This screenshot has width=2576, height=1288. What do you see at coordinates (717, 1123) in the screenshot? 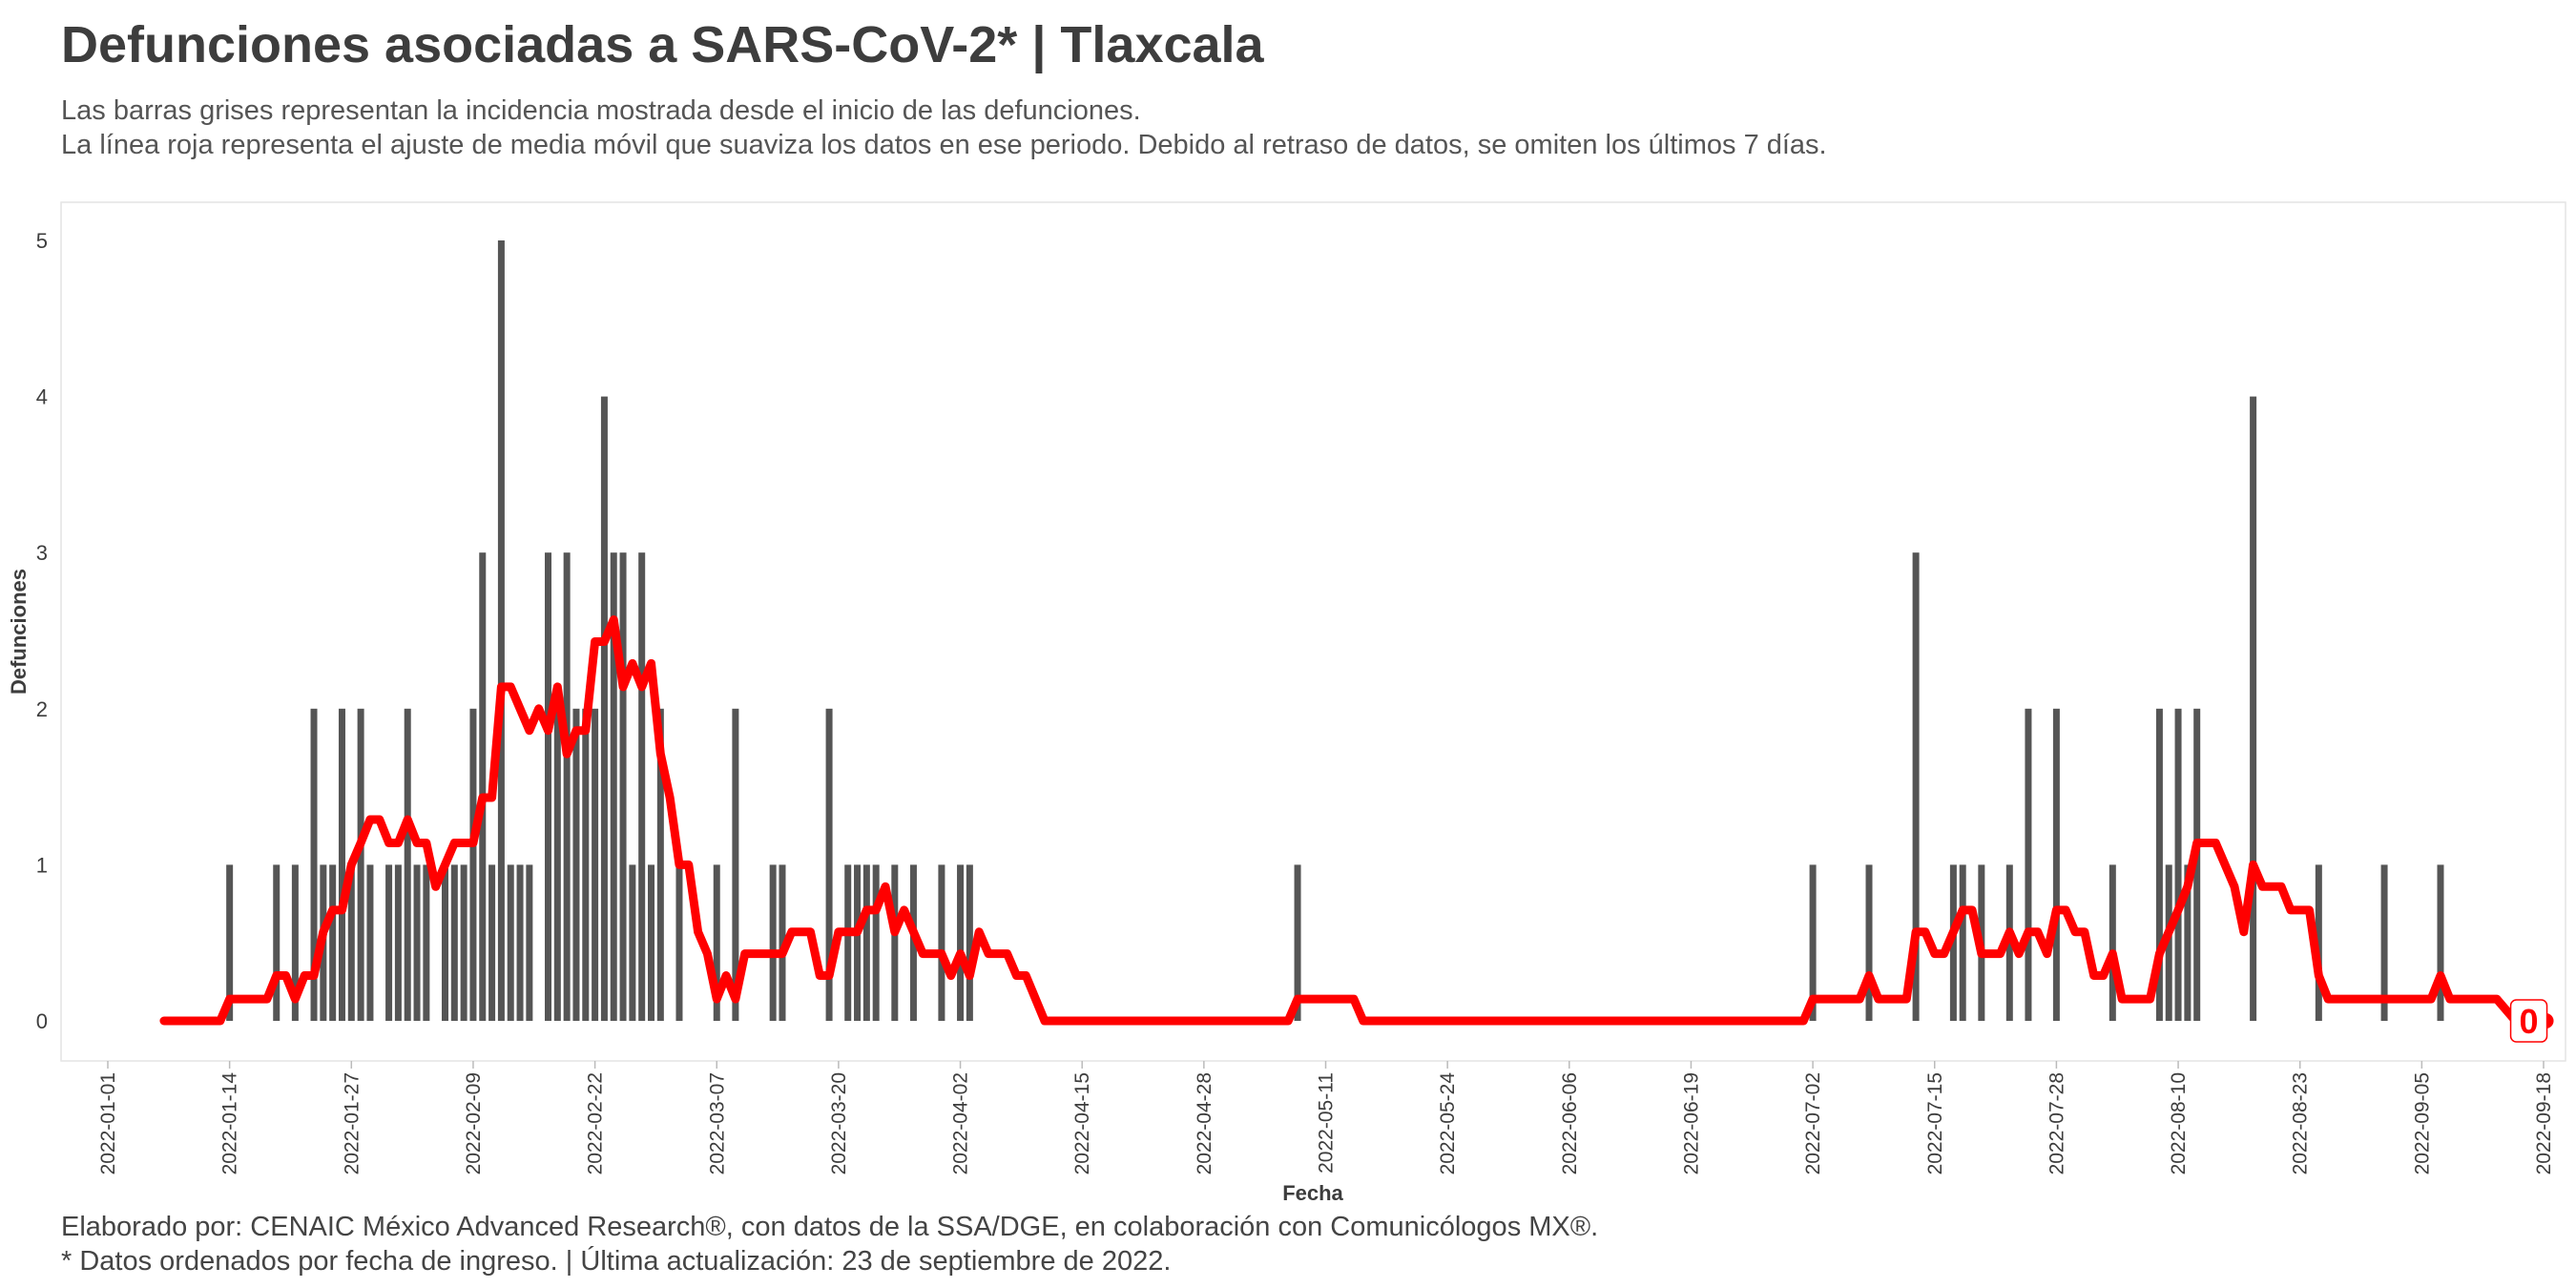
I see `x-tick-label: 2022-03-07` at bounding box center [717, 1123].